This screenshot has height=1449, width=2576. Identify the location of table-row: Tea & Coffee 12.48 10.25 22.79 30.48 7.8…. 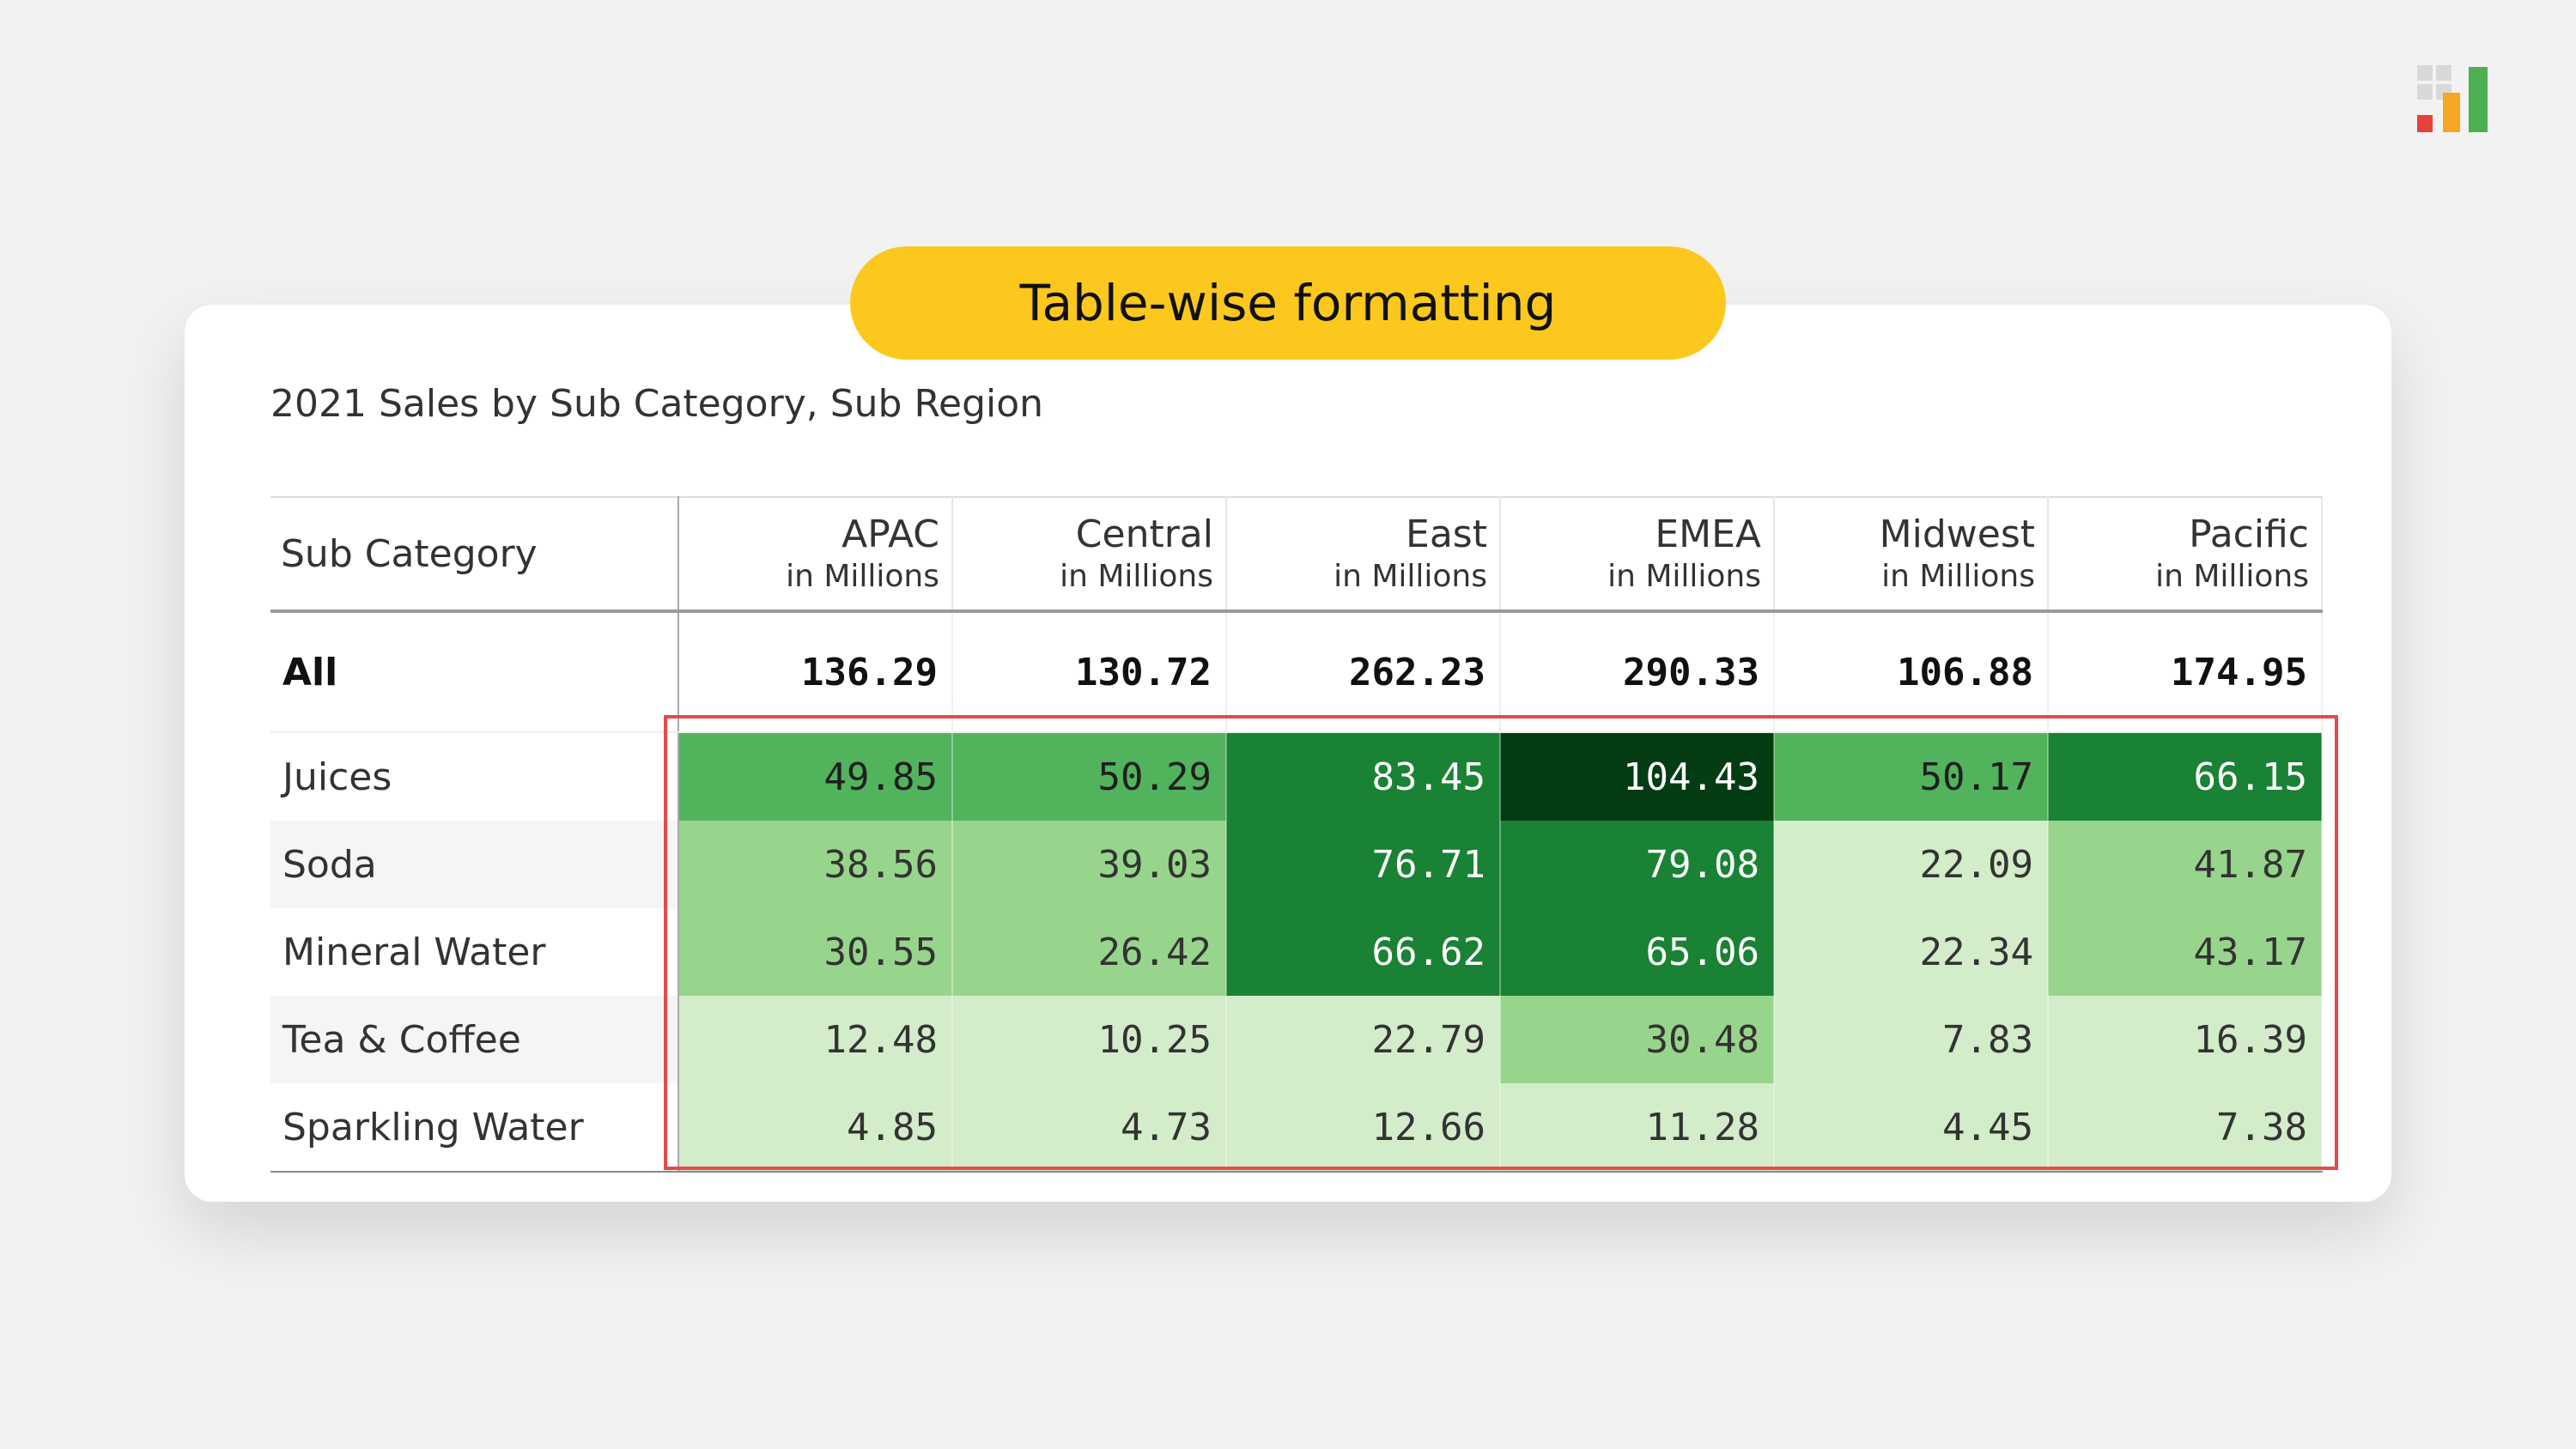
(1297, 1039).